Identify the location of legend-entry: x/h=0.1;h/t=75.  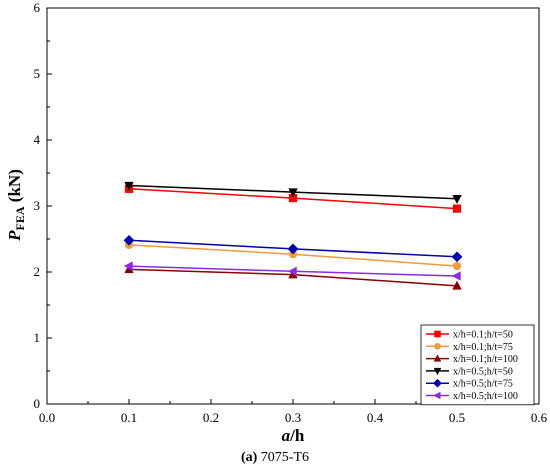
(469, 347).